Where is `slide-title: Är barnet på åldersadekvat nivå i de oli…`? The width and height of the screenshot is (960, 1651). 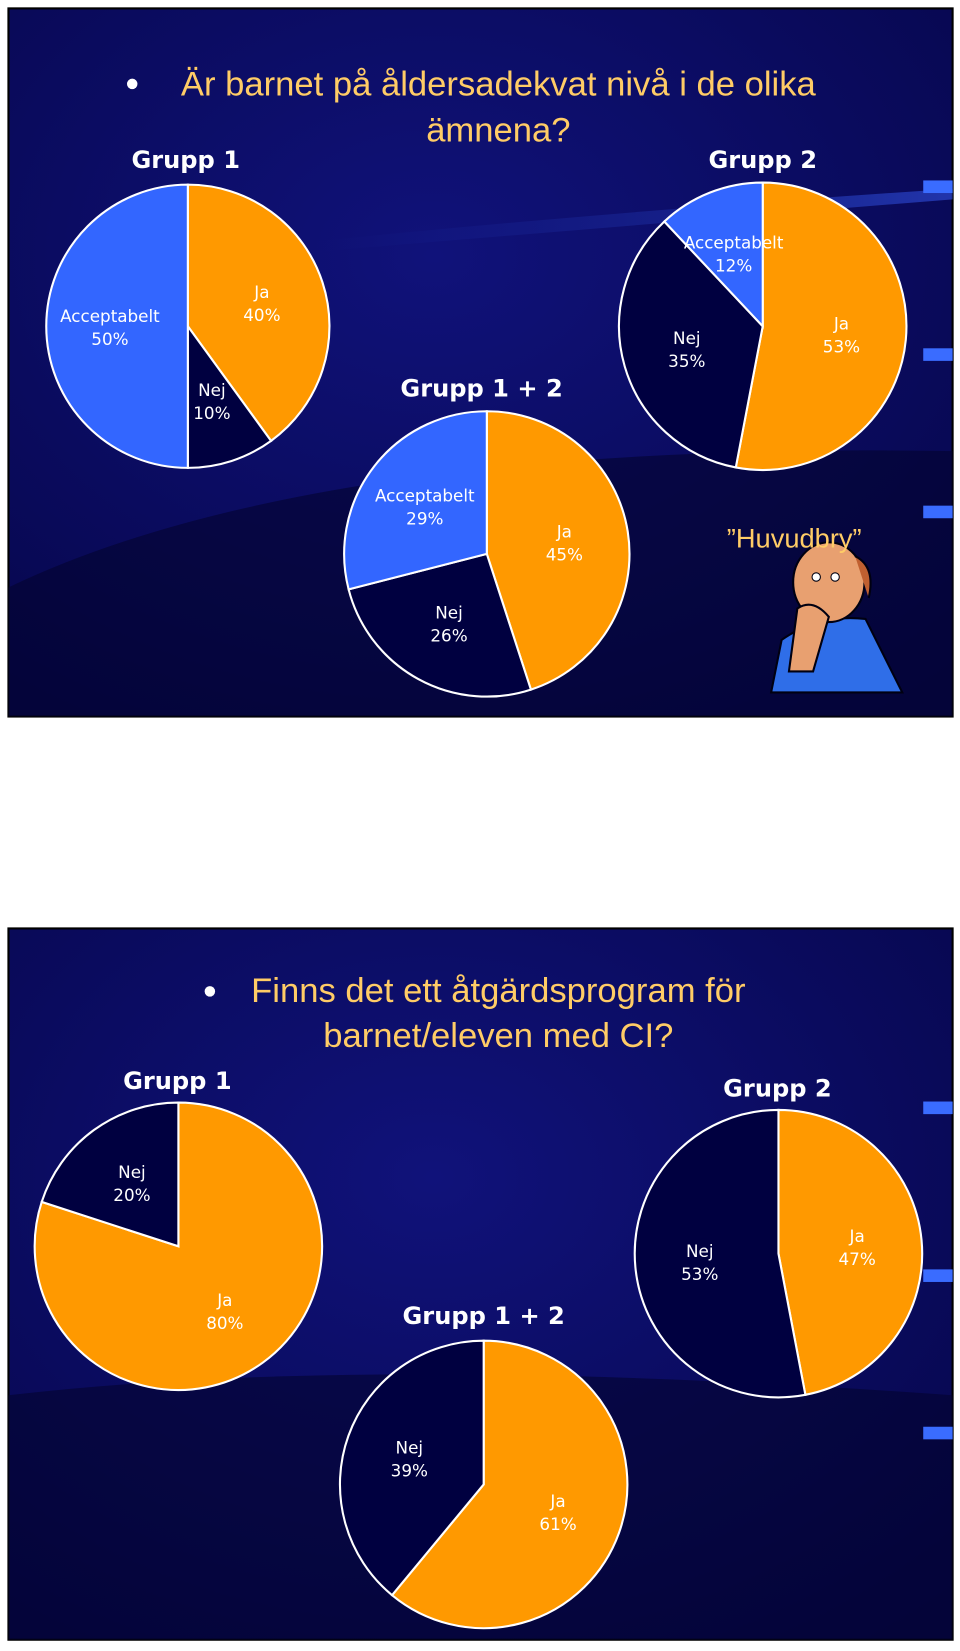 slide-title: Är barnet på åldersadekvat nivå i de oli… is located at coordinates (499, 84).